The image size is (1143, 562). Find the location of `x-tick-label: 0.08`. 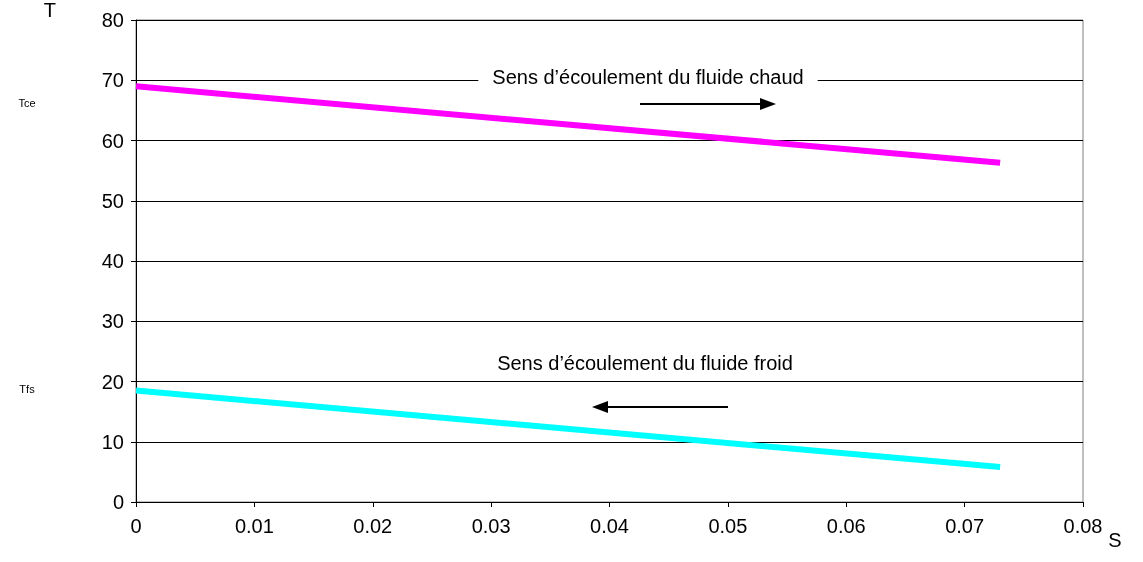

x-tick-label: 0.08 is located at coordinates (1083, 526).